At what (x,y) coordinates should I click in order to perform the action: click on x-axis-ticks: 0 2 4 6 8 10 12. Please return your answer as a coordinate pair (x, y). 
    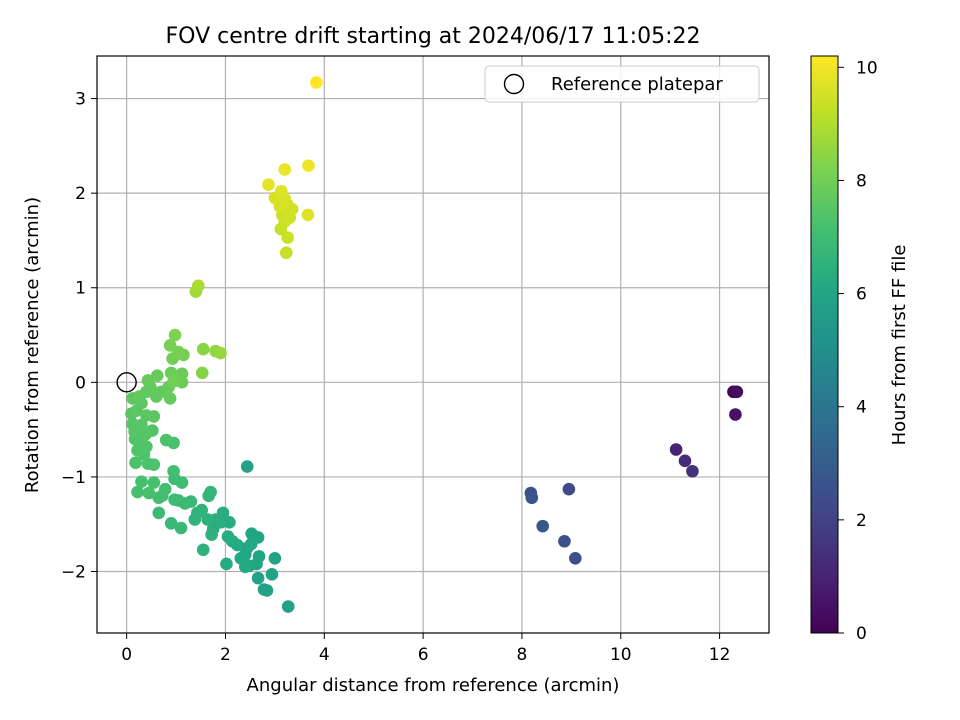
    Looking at the image, I should click on (425, 649).